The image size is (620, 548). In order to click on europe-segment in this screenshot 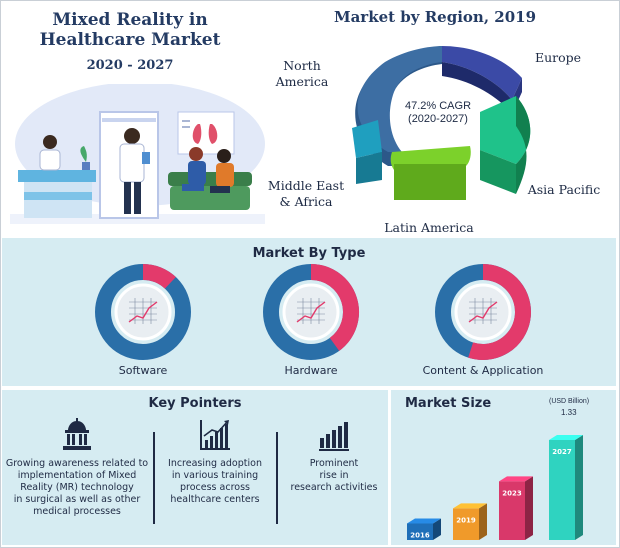, I will do `click(482, 73)`.